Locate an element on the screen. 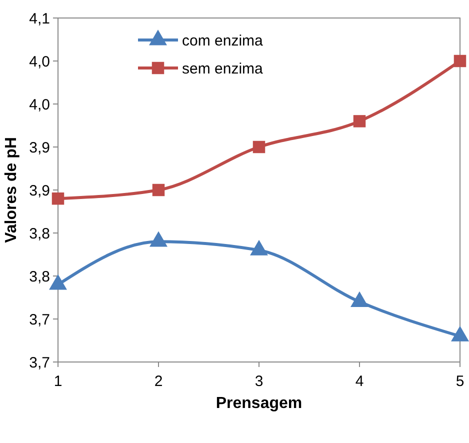 The height and width of the screenshot is (443, 469). y-axis-title: Valores de pH is located at coordinates (11, 190).